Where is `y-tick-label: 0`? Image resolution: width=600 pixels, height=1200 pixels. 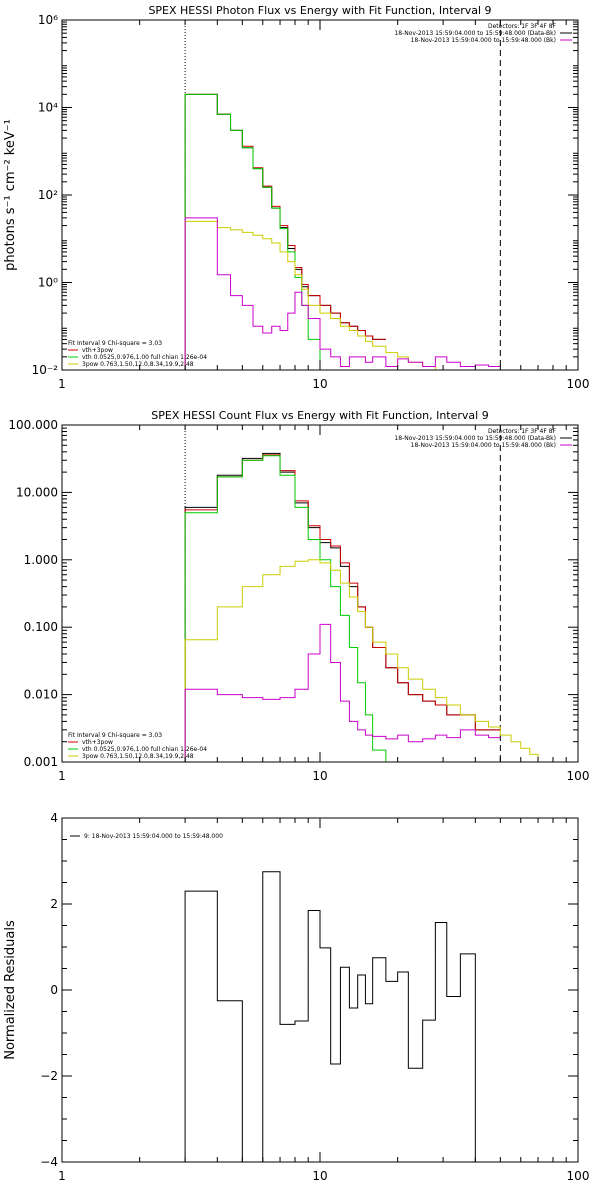 y-tick-label: 0 is located at coordinates (54, 990).